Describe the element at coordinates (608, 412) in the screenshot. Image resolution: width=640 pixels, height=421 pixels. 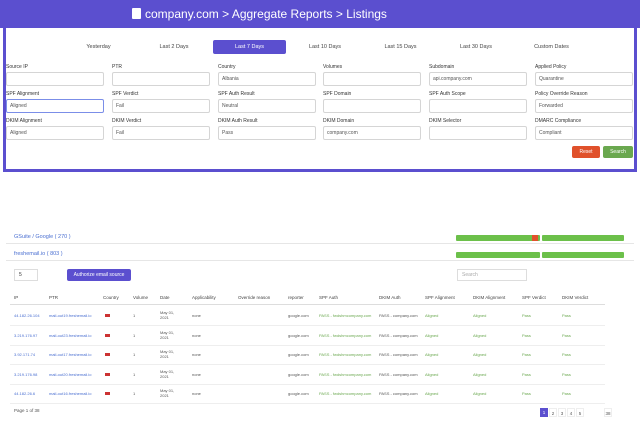
I see `page-button: 38` at that location.